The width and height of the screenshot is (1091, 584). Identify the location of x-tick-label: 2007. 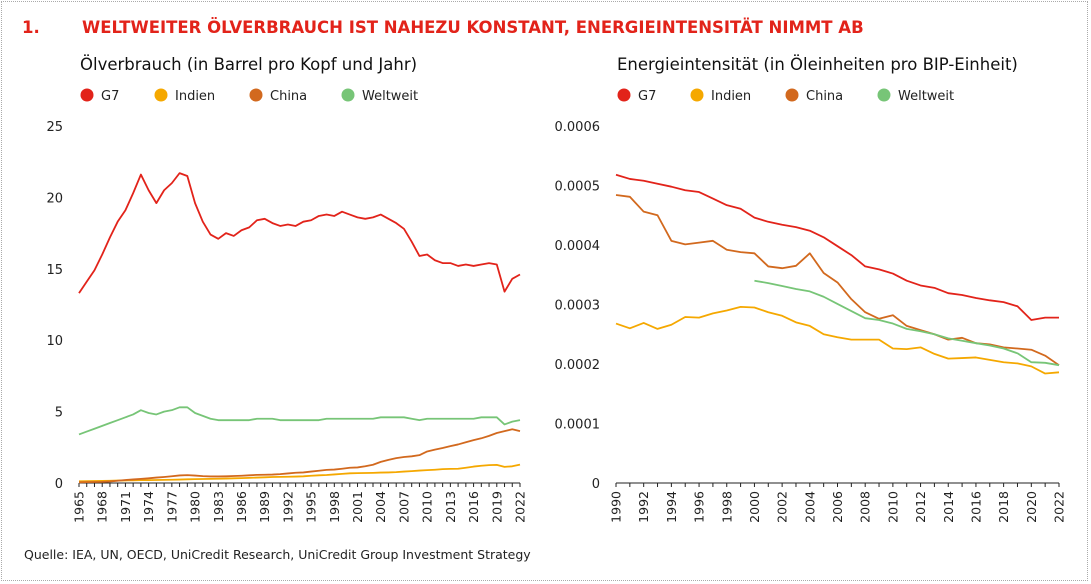
(403, 507).